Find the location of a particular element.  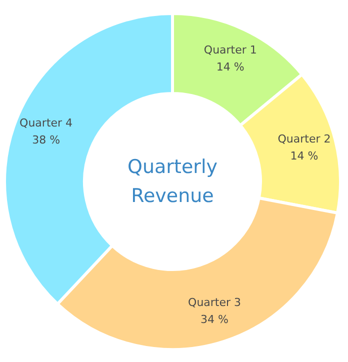

data-label: 34 % is located at coordinates (214, 319).